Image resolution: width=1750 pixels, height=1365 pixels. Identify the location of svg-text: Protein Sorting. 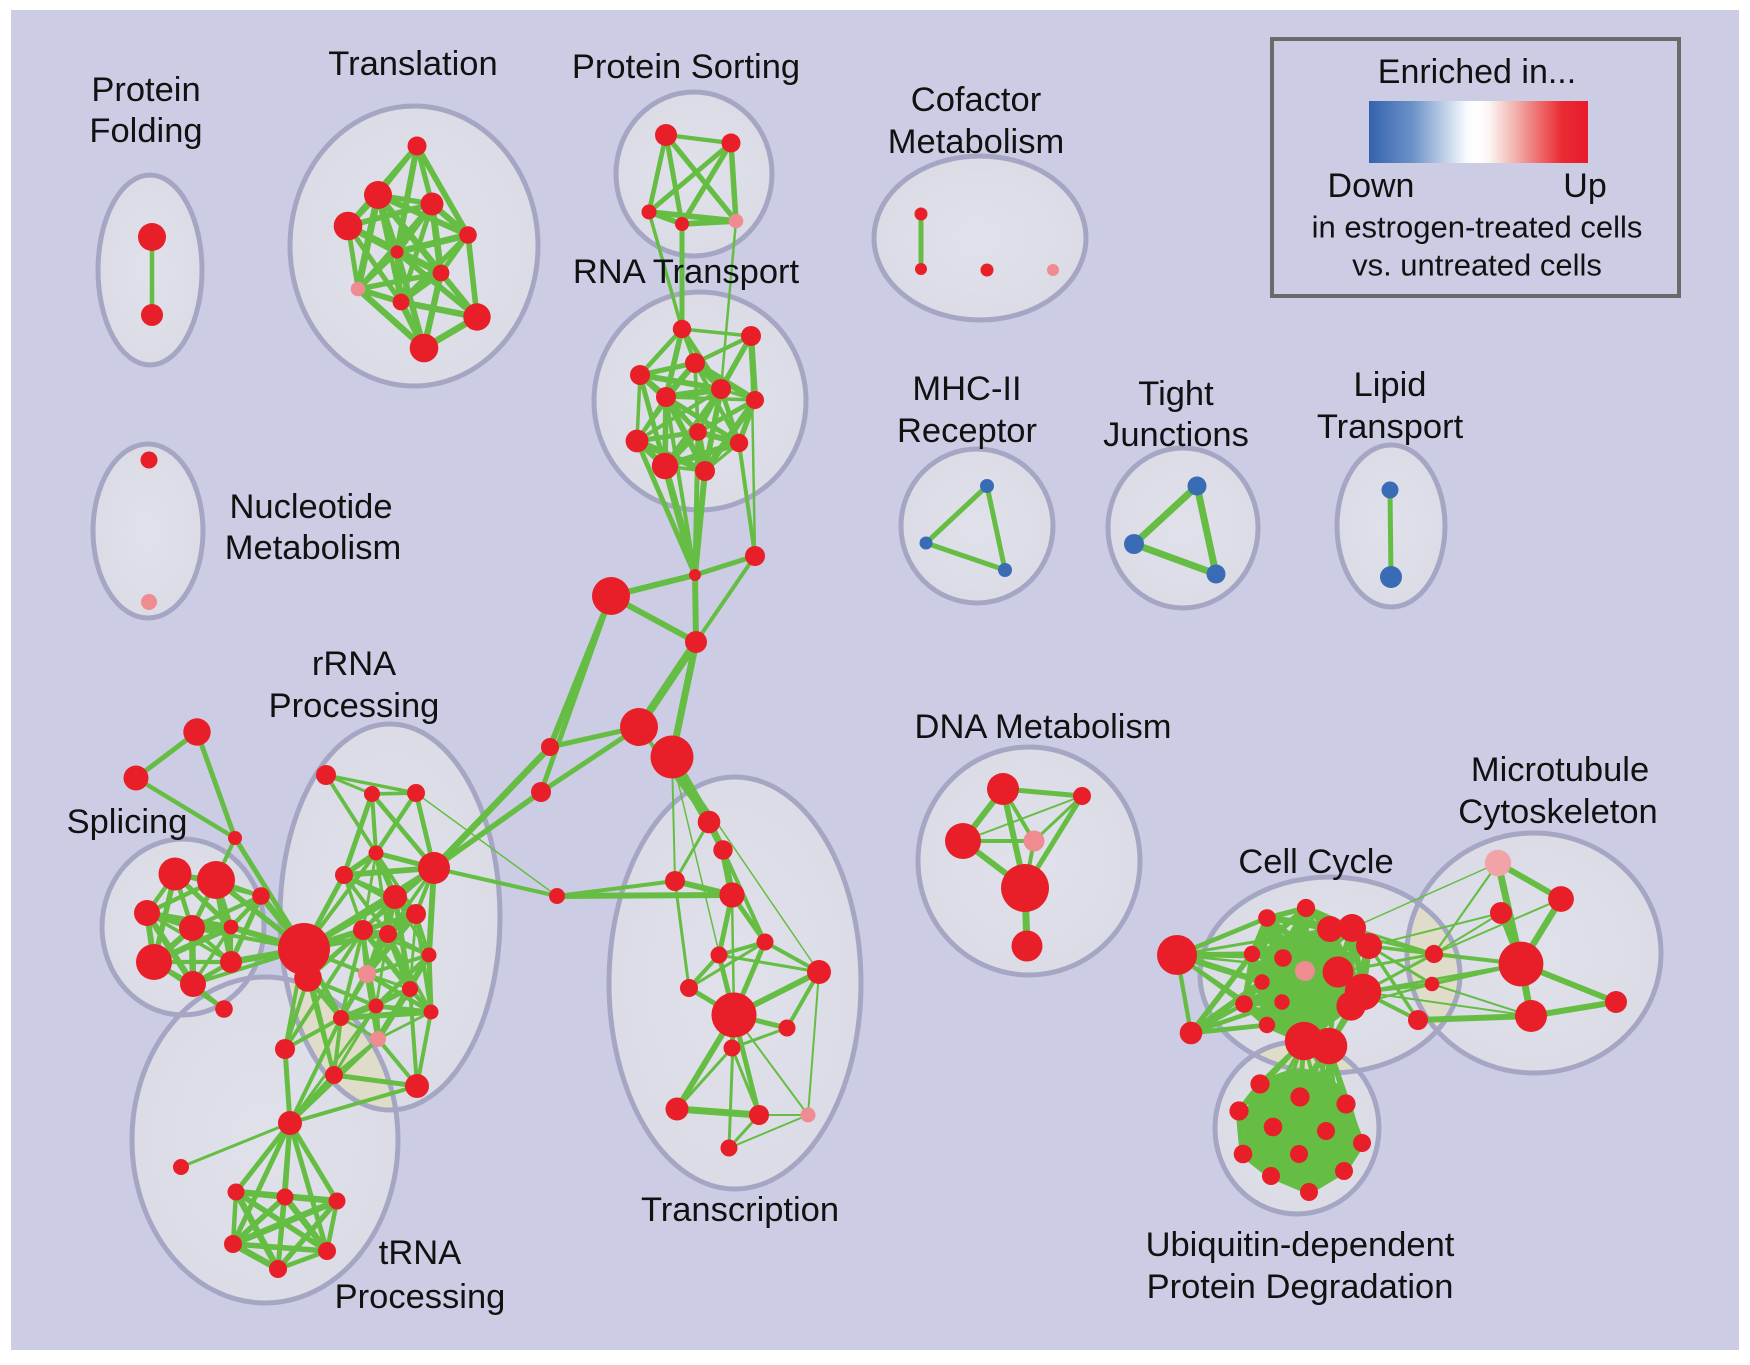
(686, 67).